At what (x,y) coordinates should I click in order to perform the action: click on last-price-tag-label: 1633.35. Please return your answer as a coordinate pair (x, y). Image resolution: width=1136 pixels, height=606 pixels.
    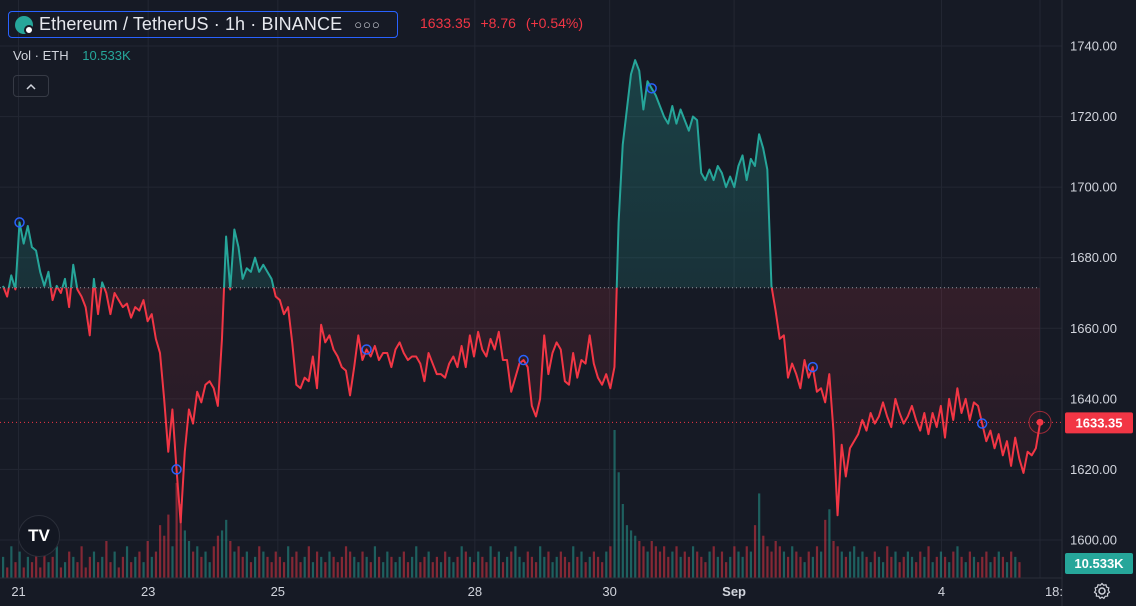
    Looking at the image, I should click on (1099, 422).